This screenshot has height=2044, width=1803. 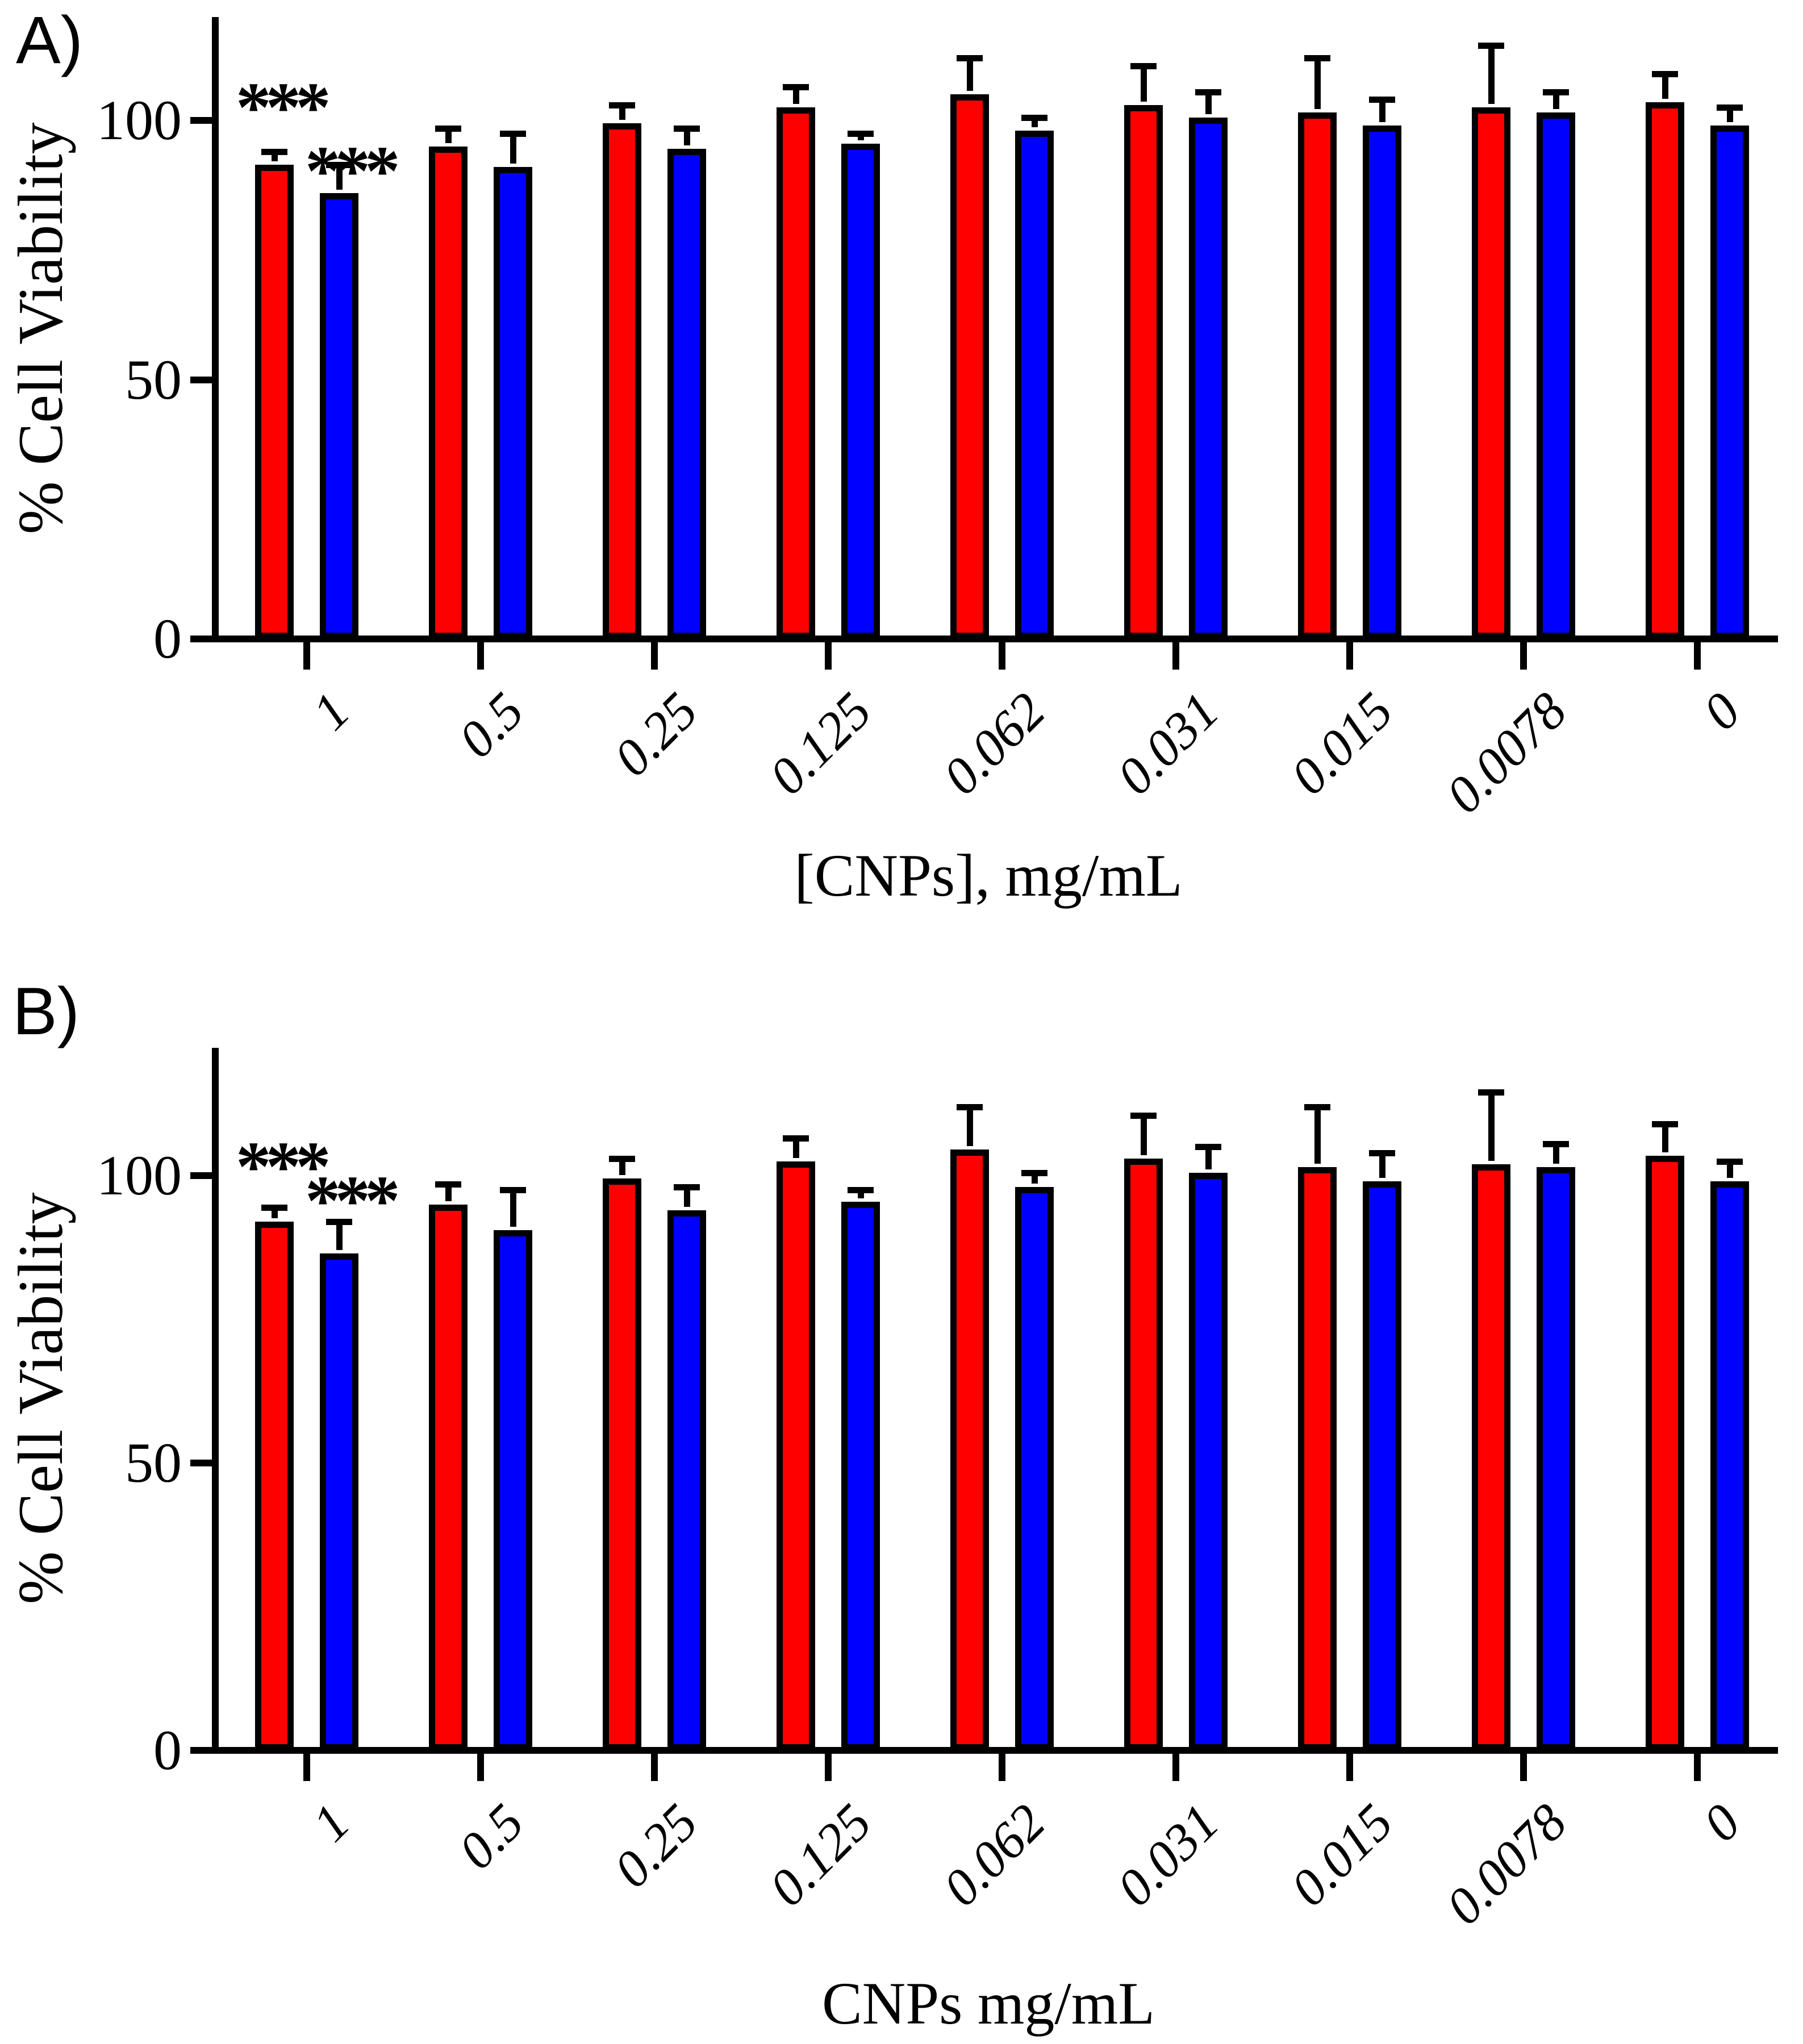 What do you see at coordinates (139, 1175) in the screenshot?
I see `y-tick-label: 100` at bounding box center [139, 1175].